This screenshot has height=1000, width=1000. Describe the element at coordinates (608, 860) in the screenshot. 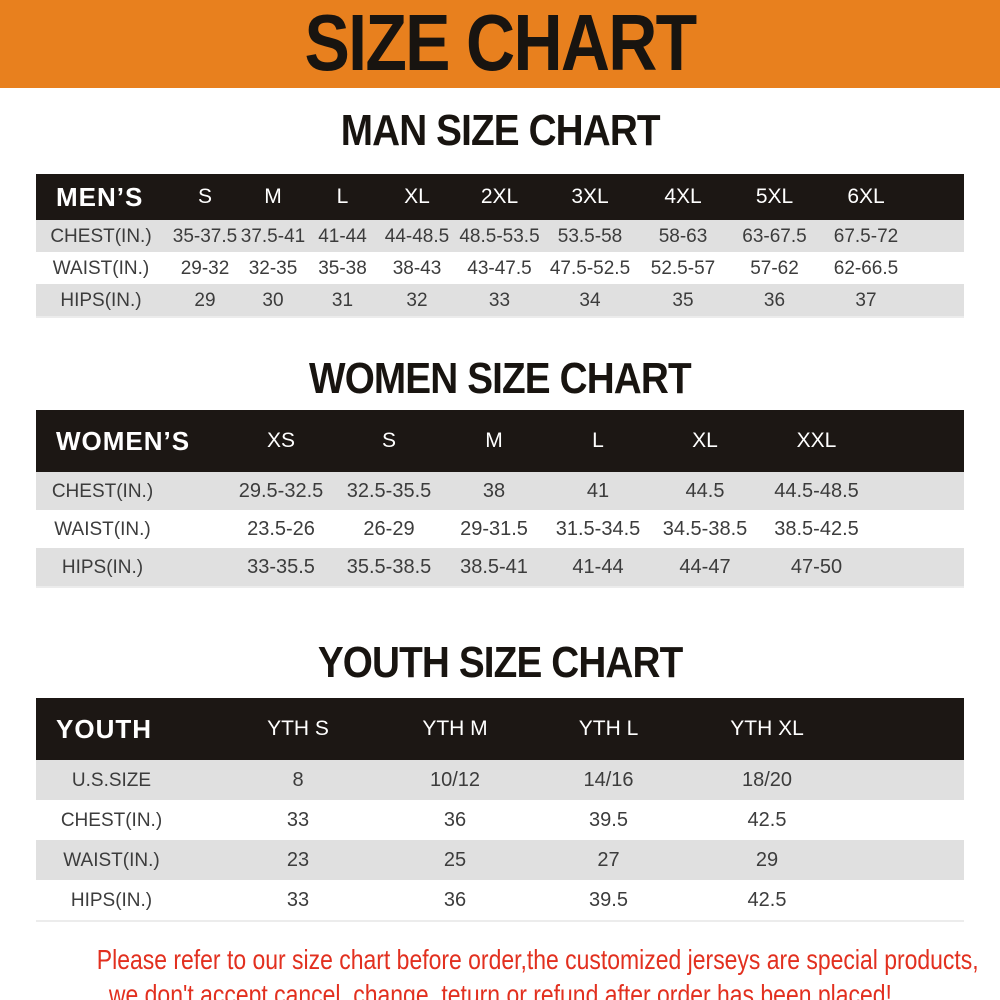

I see `size-value-cell: 27` at that location.